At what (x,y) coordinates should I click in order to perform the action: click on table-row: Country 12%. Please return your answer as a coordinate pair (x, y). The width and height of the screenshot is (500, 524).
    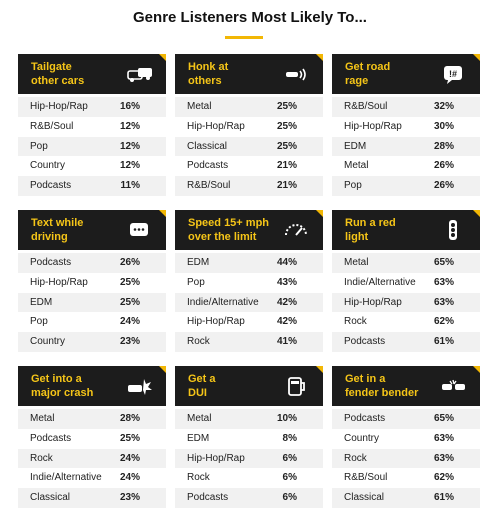
    Looking at the image, I should click on (92, 166).